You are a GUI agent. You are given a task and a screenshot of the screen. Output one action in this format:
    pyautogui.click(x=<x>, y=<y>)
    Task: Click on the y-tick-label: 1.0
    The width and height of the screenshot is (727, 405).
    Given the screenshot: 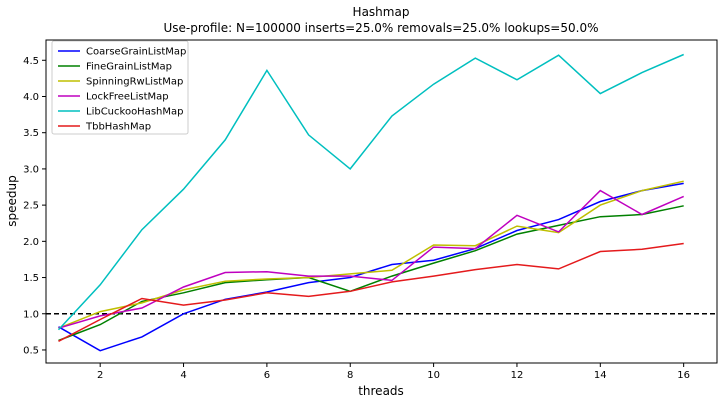 What is the action you would take?
    pyautogui.click(x=31, y=314)
    